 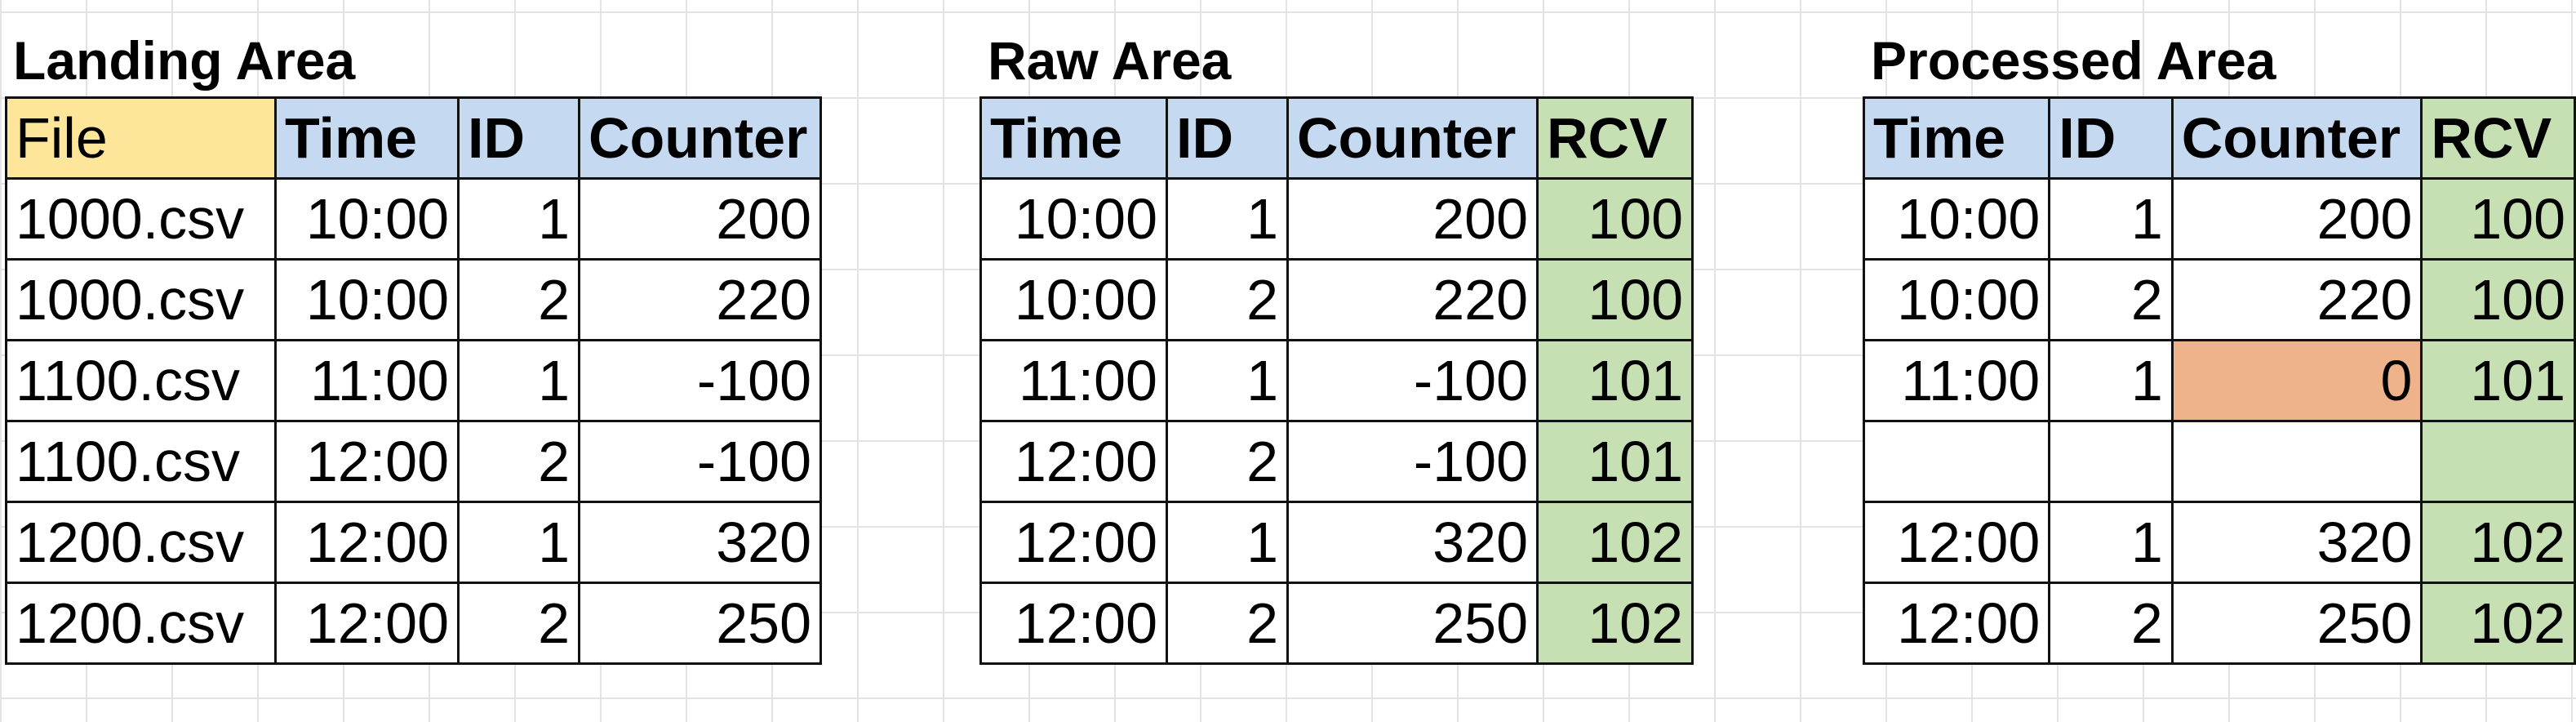 What do you see at coordinates (2296, 461) in the screenshot?
I see `cell-counter` at bounding box center [2296, 461].